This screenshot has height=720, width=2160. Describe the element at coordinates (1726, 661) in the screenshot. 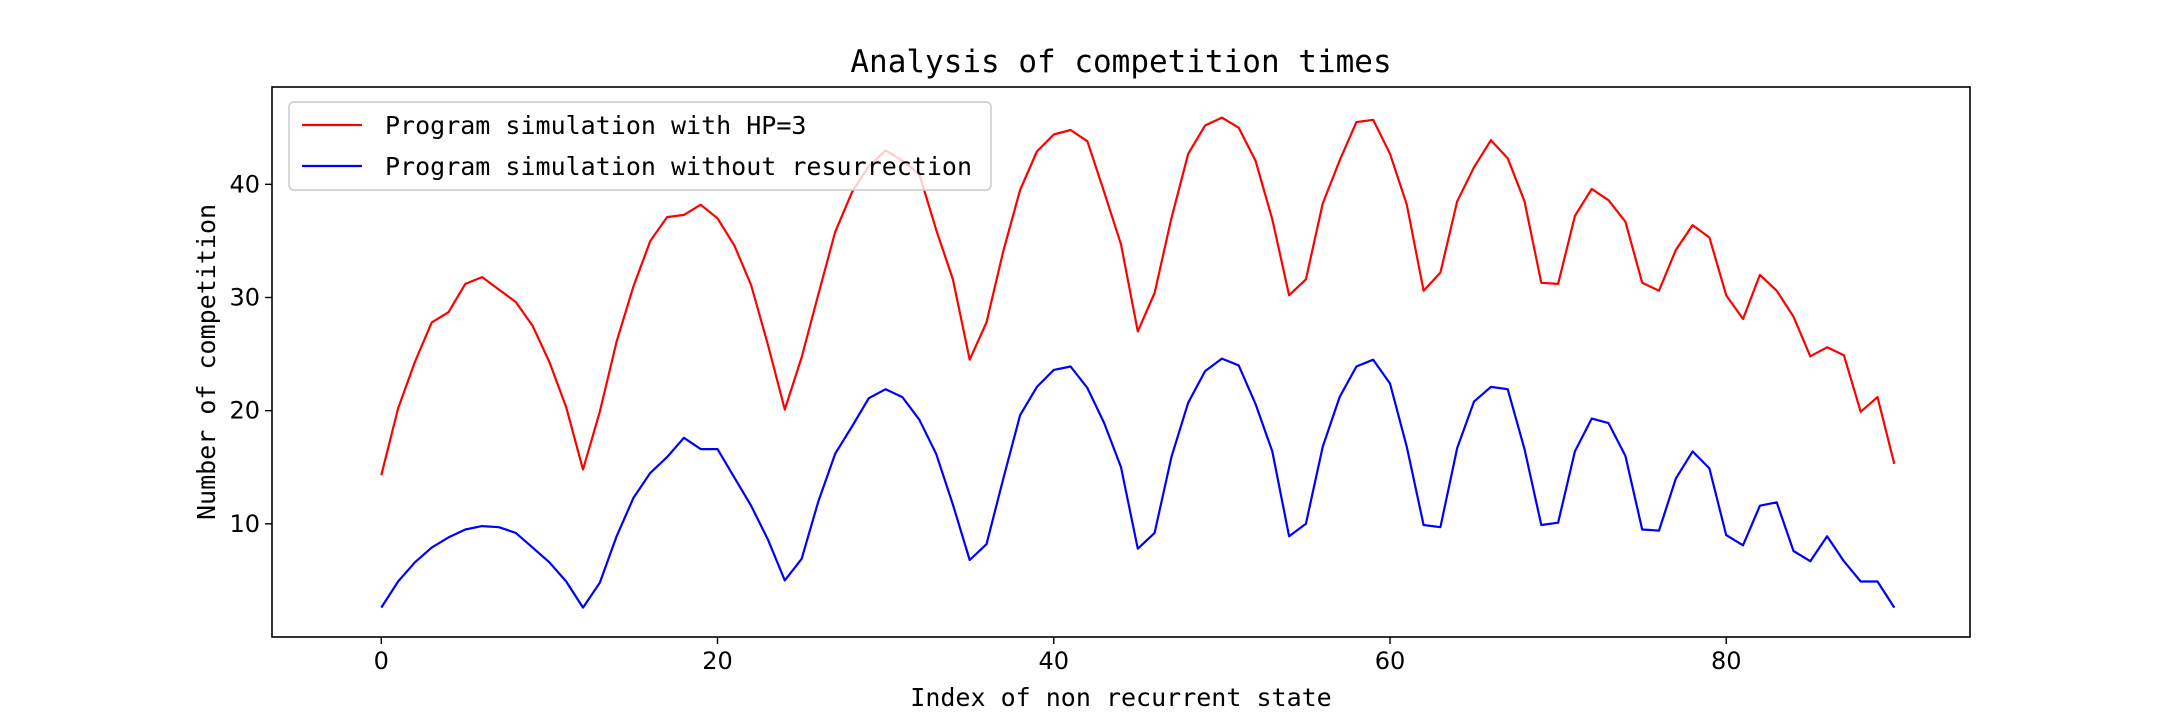

I see `x-tick-label: 80` at that location.